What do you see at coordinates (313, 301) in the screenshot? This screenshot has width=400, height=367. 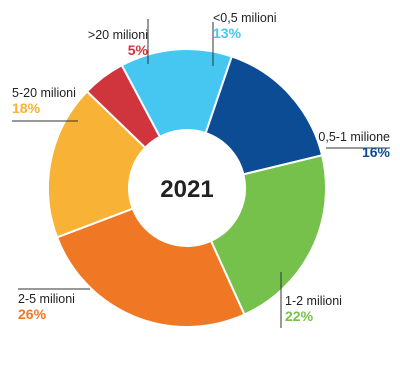 I see `slice-category-label: 1-2 milioni` at bounding box center [313, 301].